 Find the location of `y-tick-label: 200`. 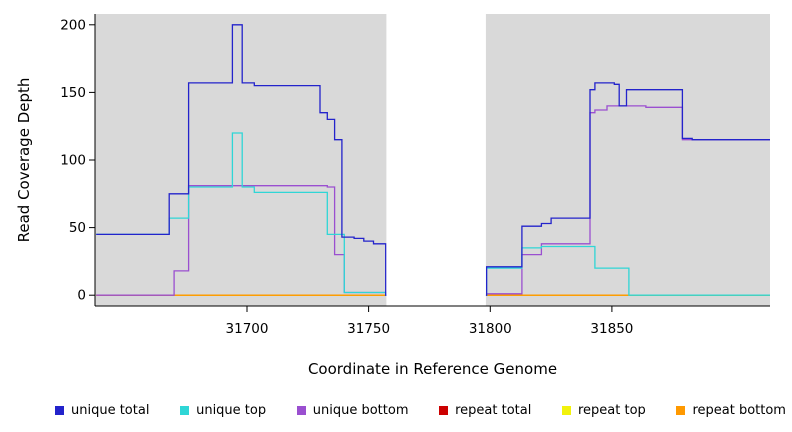

y-tick-label: 200 is located at coordinates (73, 25).